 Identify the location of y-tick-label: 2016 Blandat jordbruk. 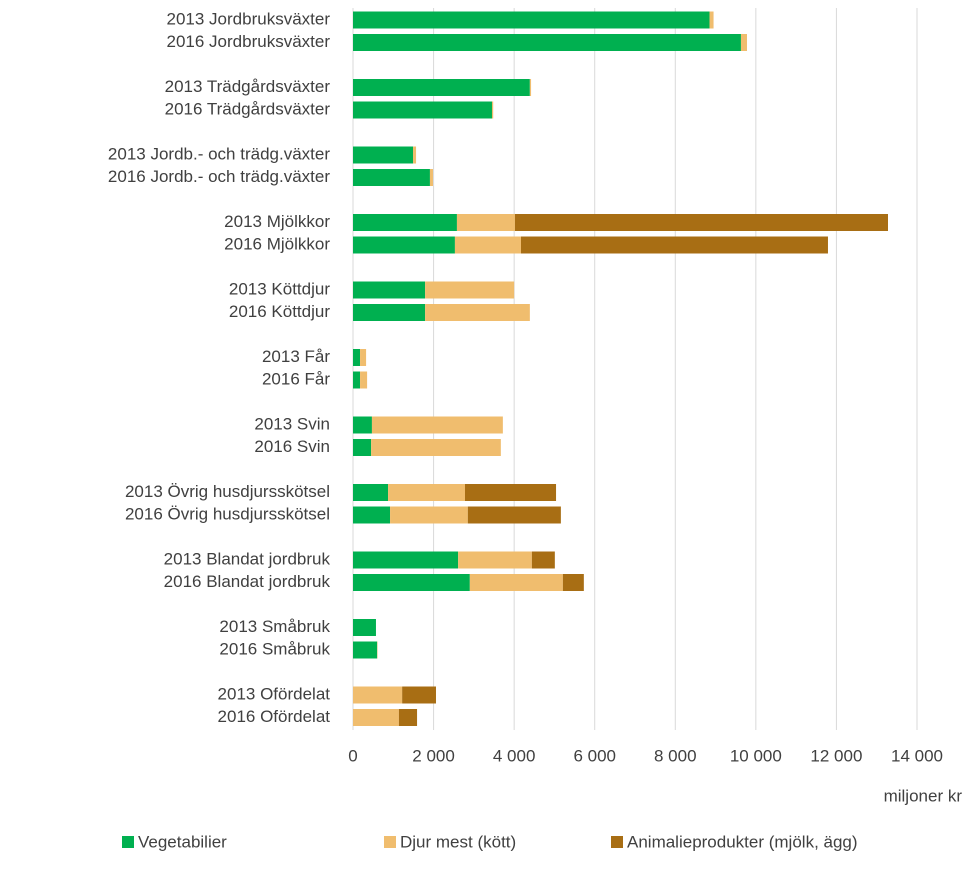
(247, 581).